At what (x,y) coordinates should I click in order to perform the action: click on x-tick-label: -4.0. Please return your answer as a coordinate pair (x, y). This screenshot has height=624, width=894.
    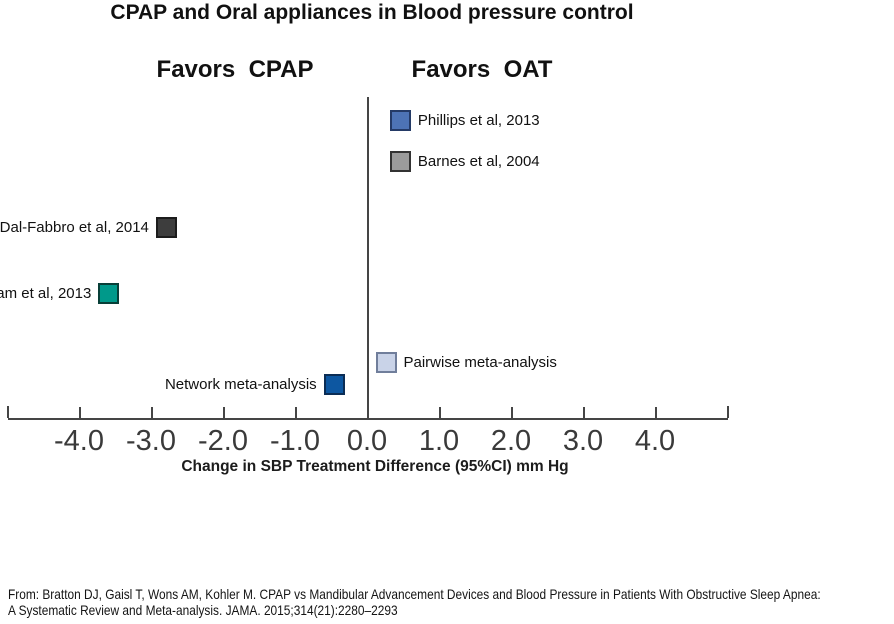
    Looking at the image, I should click on (79, 441).